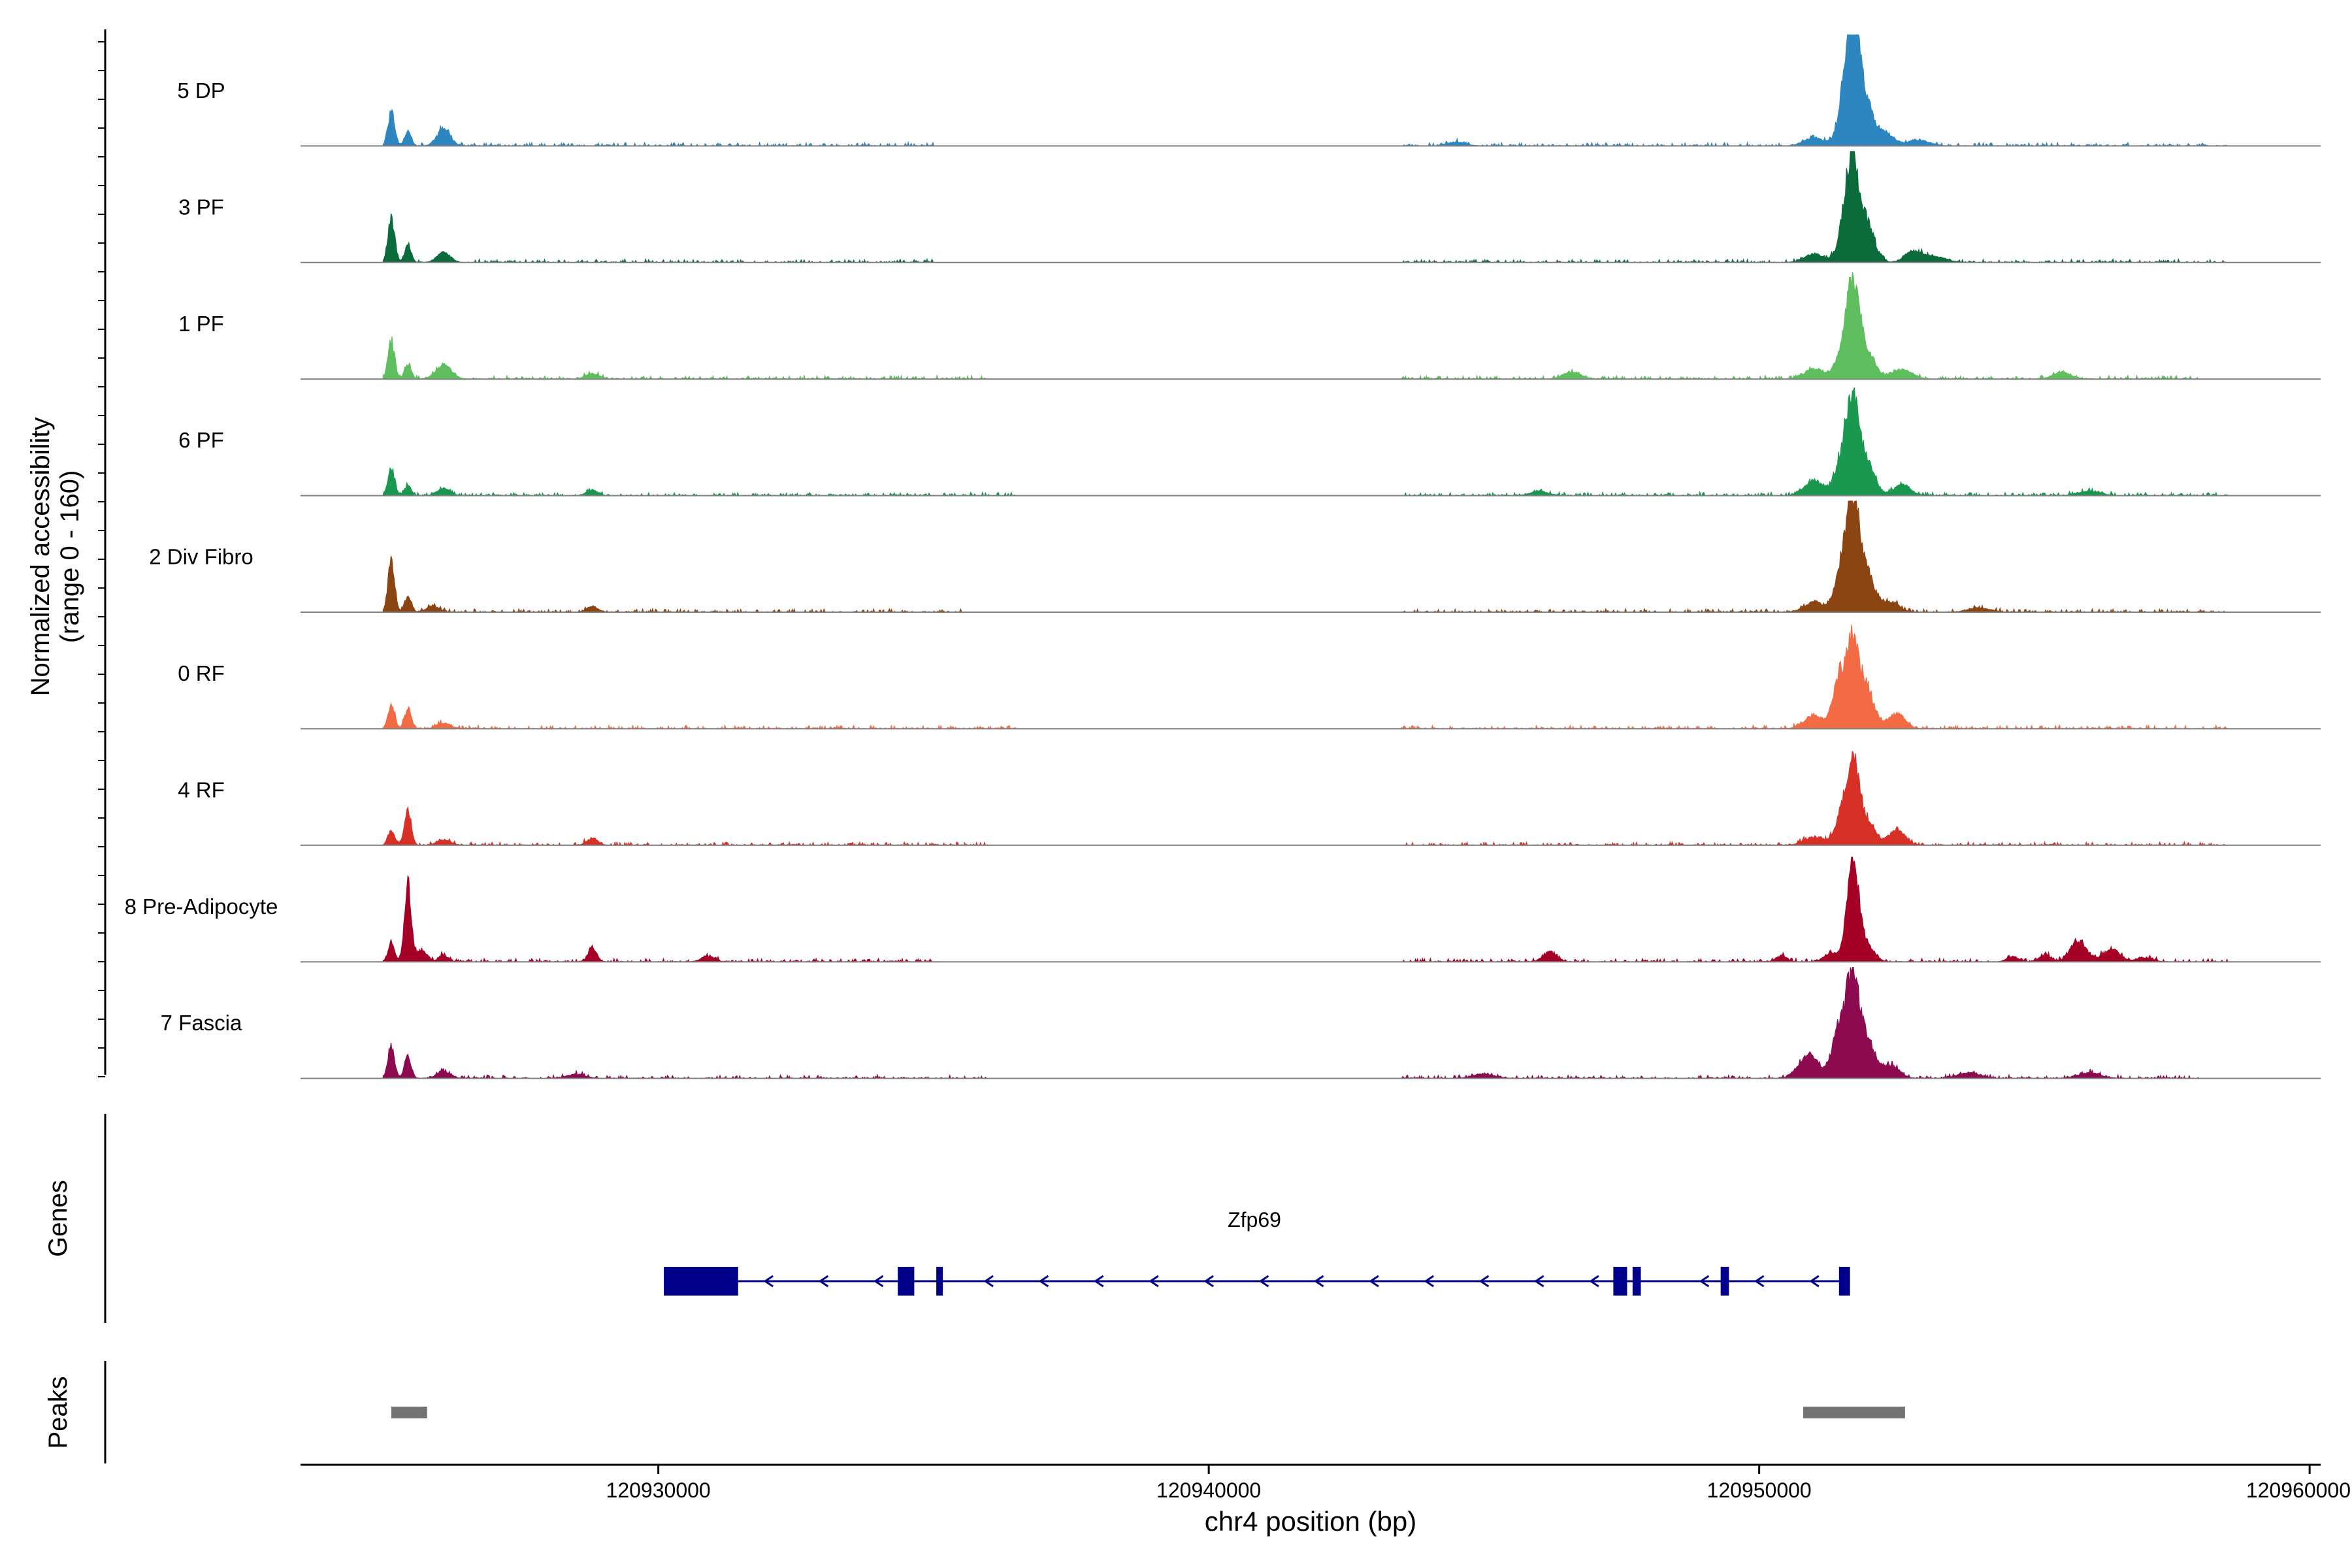  I want to click on coverage-track: 5 DP, so click(1249, 91).